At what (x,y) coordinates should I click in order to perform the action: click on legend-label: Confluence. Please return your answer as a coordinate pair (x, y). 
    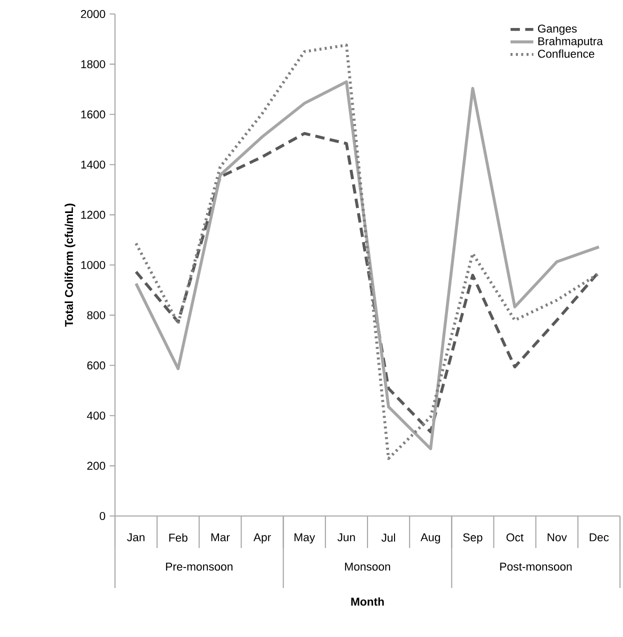
    Looking at the image, I should click on (566, 53).